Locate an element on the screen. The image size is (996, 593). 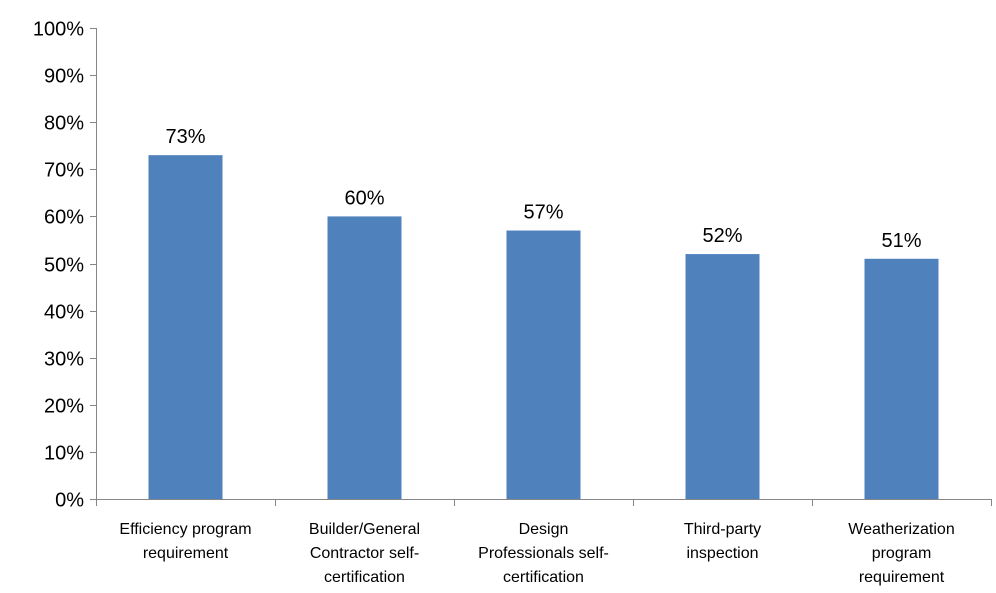
bar-data-label: 73% is located at coordinates (185, 137).